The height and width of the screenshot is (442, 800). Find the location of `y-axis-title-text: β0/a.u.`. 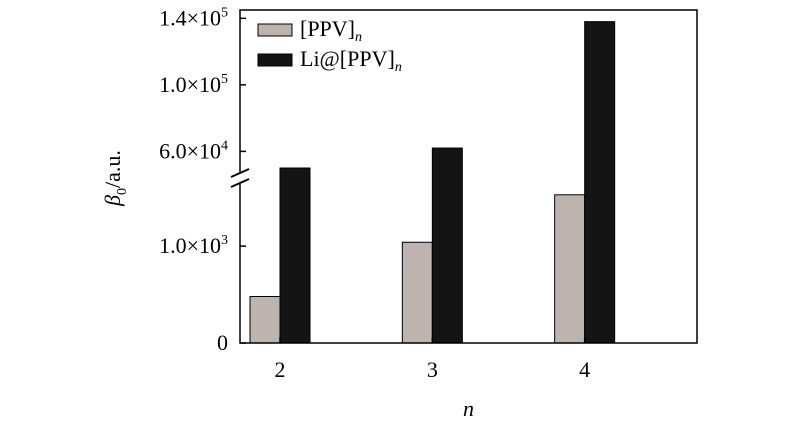

y-axis-title-text: β0/a.u. is located at coordinates (115, 178).